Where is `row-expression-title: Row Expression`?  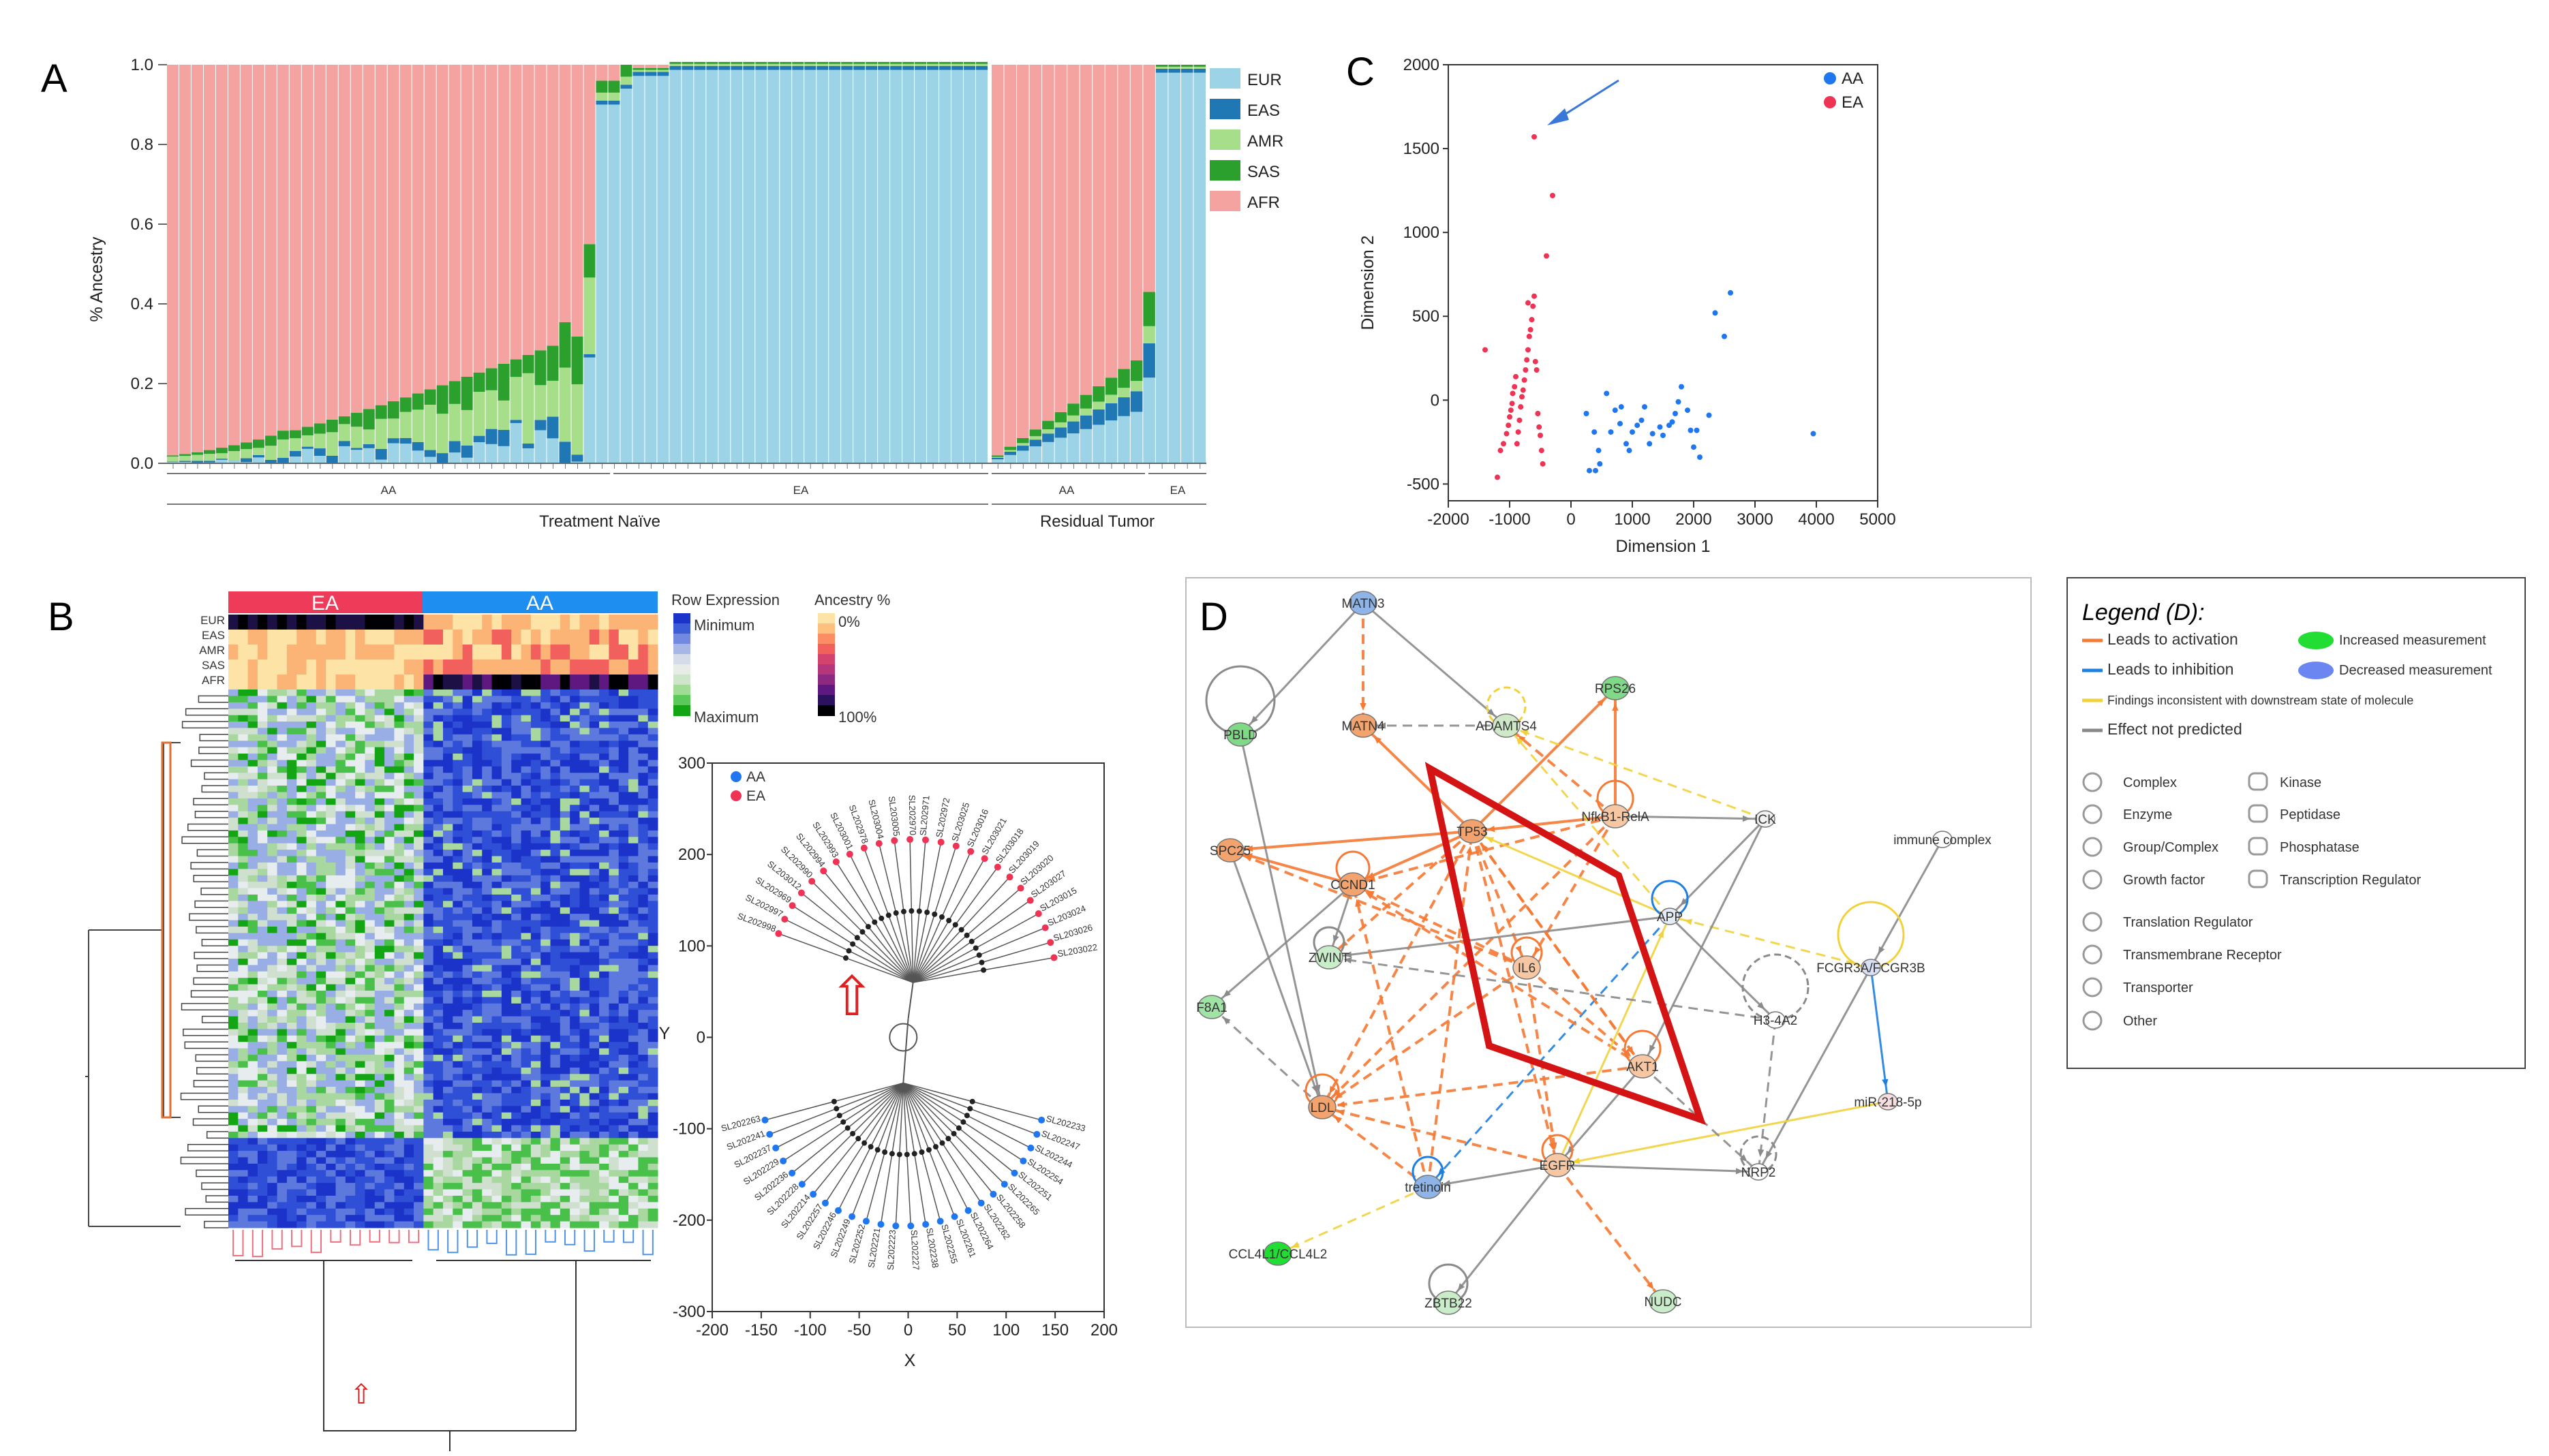
row-expression-title: Row Expression is located at coordinates (726, 599).